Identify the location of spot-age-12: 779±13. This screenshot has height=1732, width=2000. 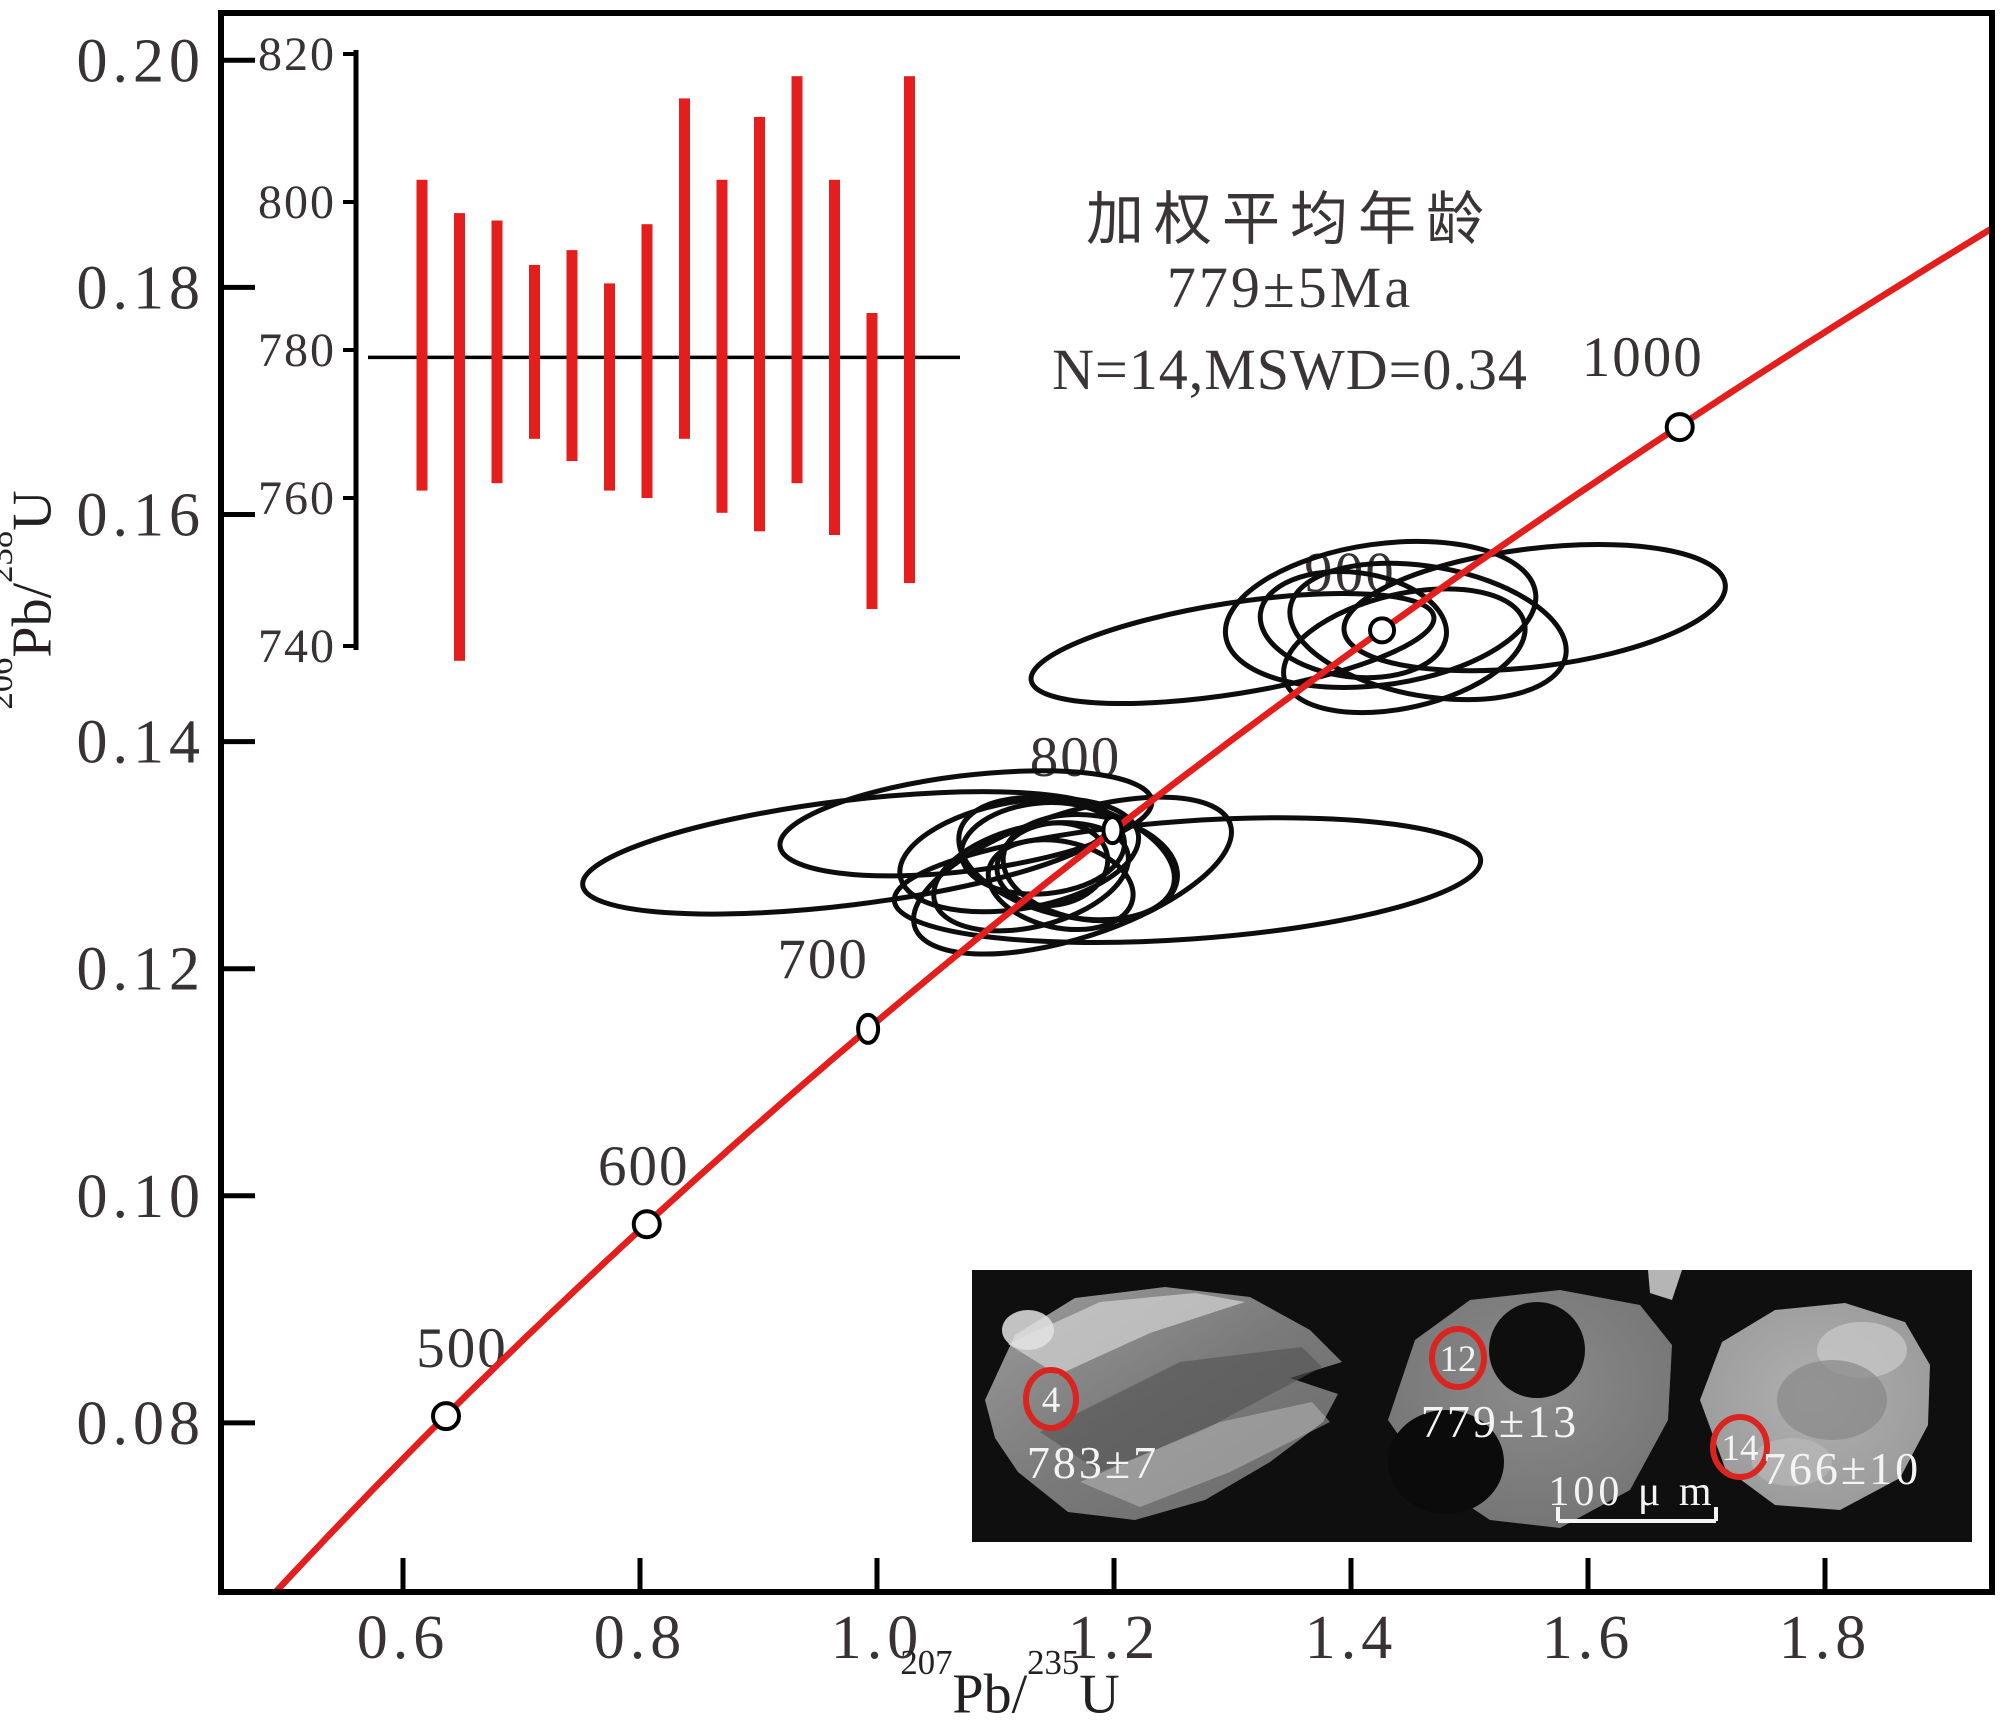
(1500, 1421).